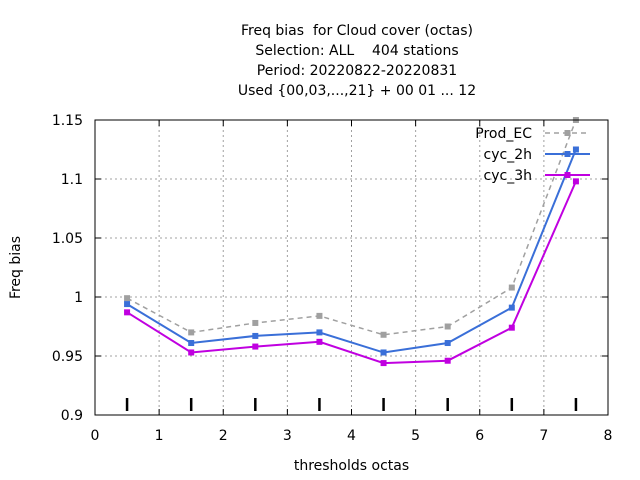  I want to click on legend-label: cyc_3h, so click(508, 176).